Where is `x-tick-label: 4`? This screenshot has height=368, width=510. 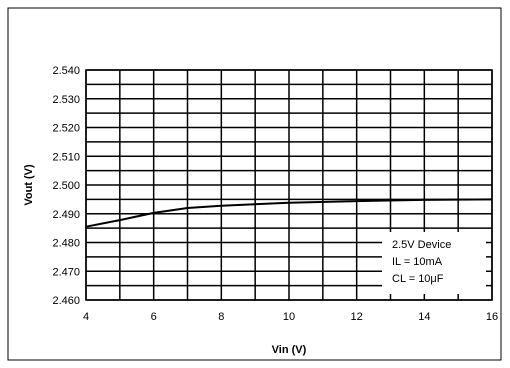
x-tick-label: 4 is located at coordinates (86, 317).